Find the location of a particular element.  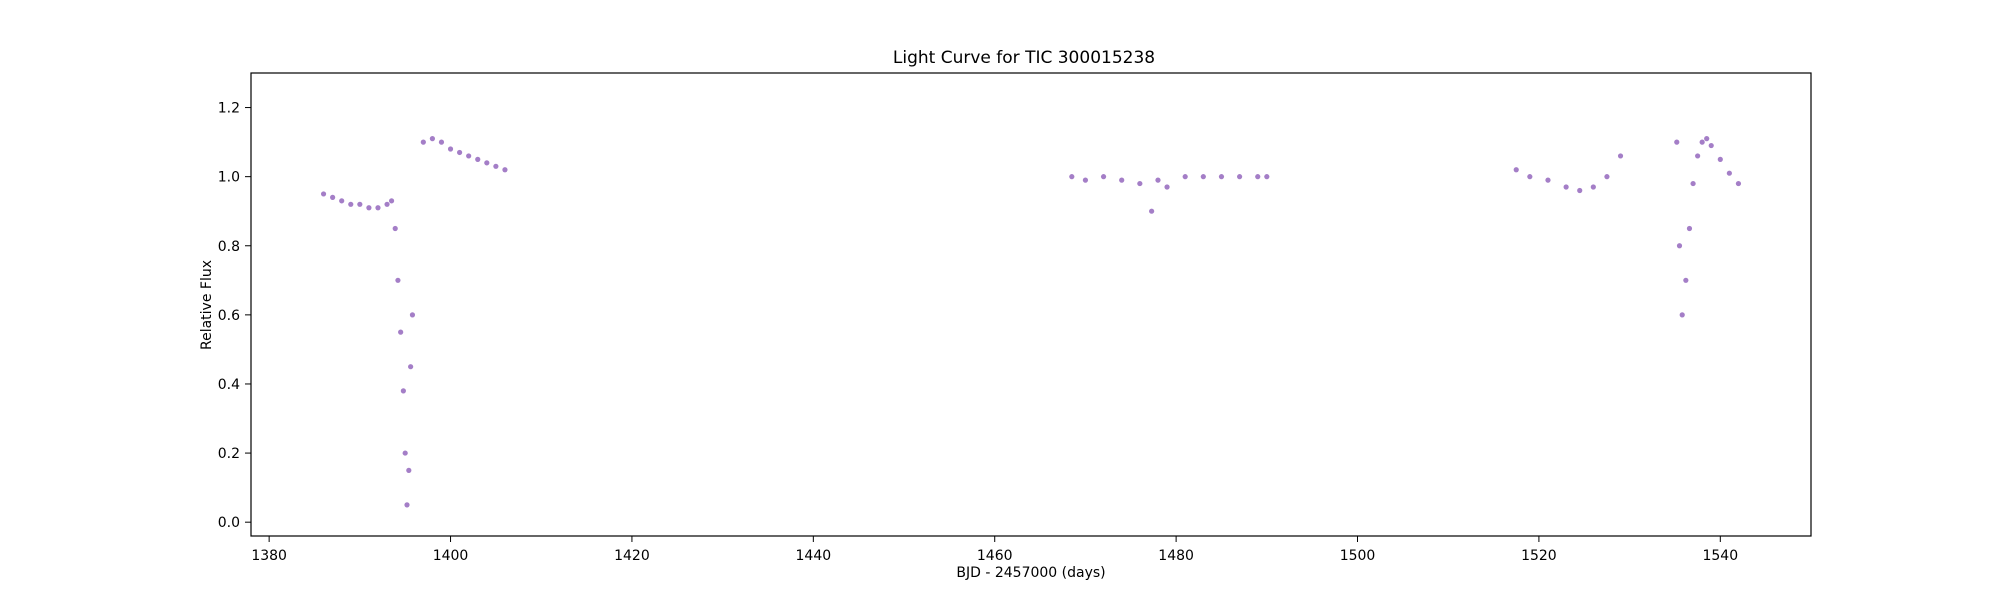

x-tick-label: 1500 is located at coordinates (1358, 556).